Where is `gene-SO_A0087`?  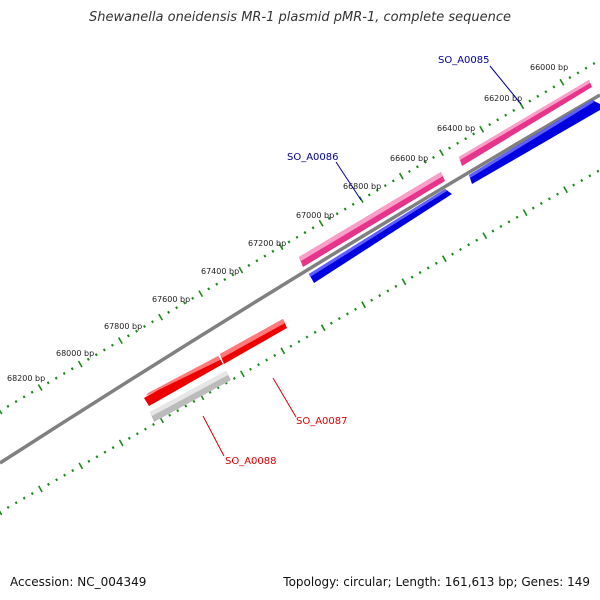
gene-SO_A0087 is located at coordinates (215, 362).